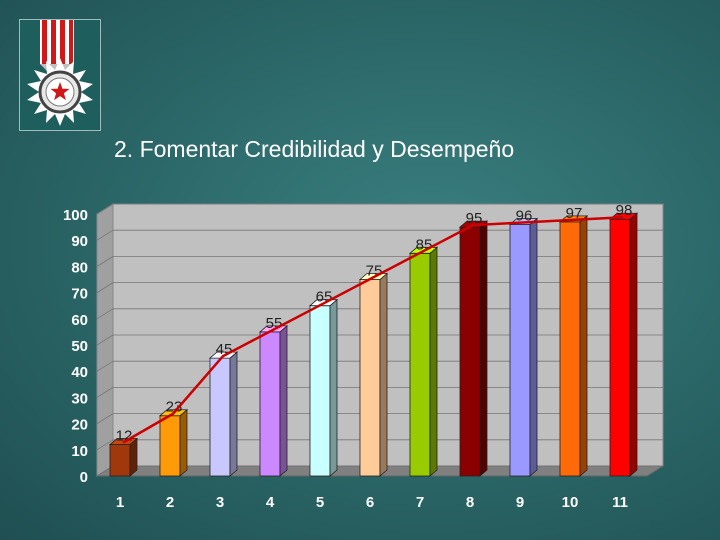  Describe the element at coordinates (570, 502) in the screenshot. I see `x-tick-label: 10` at that location.